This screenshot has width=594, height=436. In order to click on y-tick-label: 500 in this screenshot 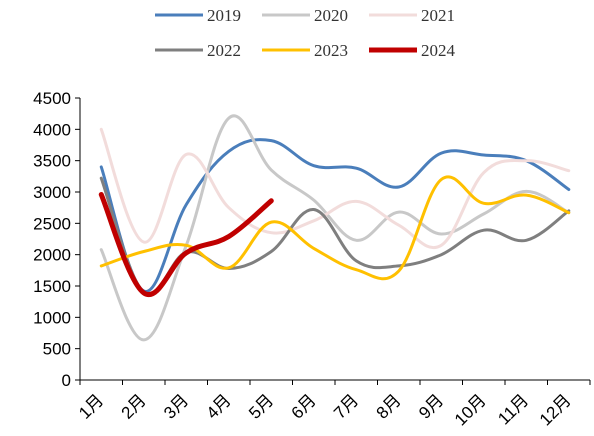, I will do `click(57, 349)`.